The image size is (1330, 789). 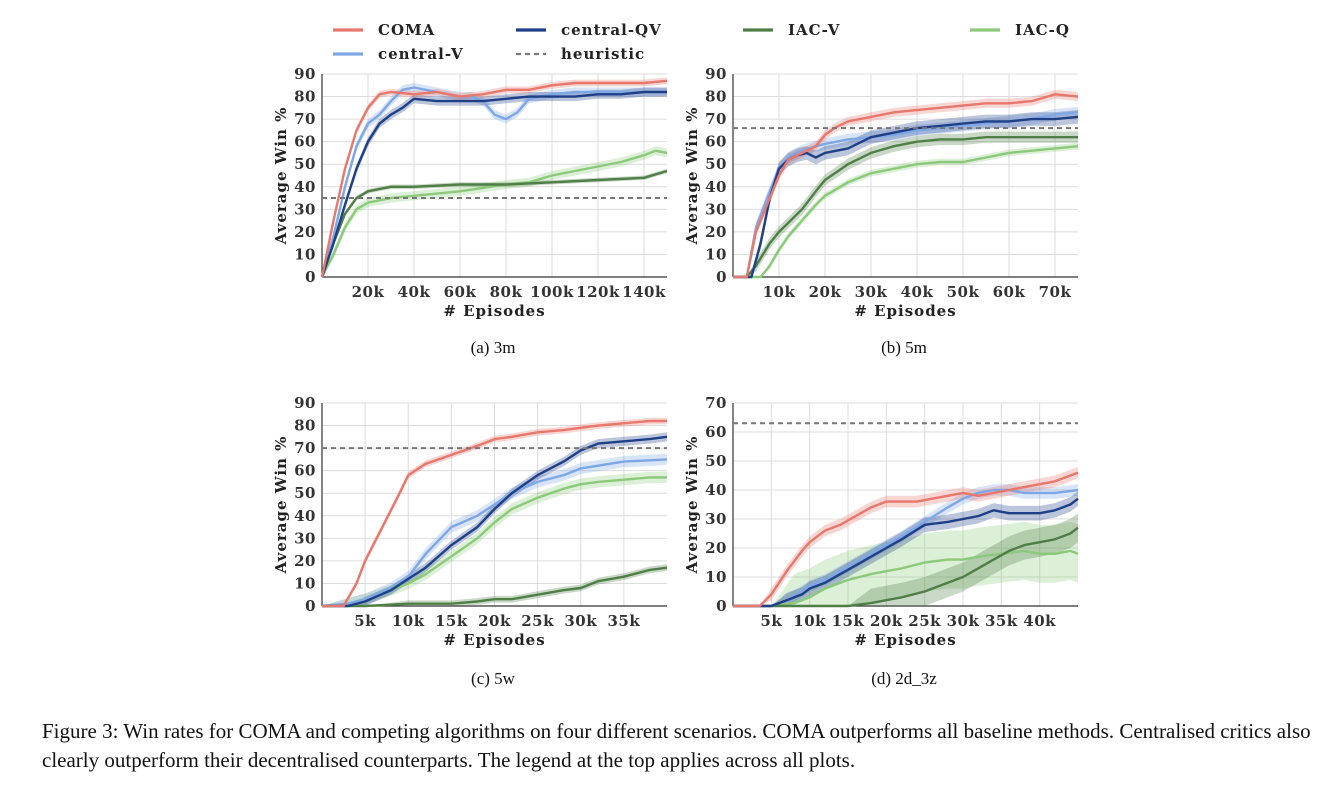 What do you see at coordinates (1042, 30) in the screenshot?
I see `legend-label-IAC-Q: IAC-Q` at bounding box center [1042, 30].